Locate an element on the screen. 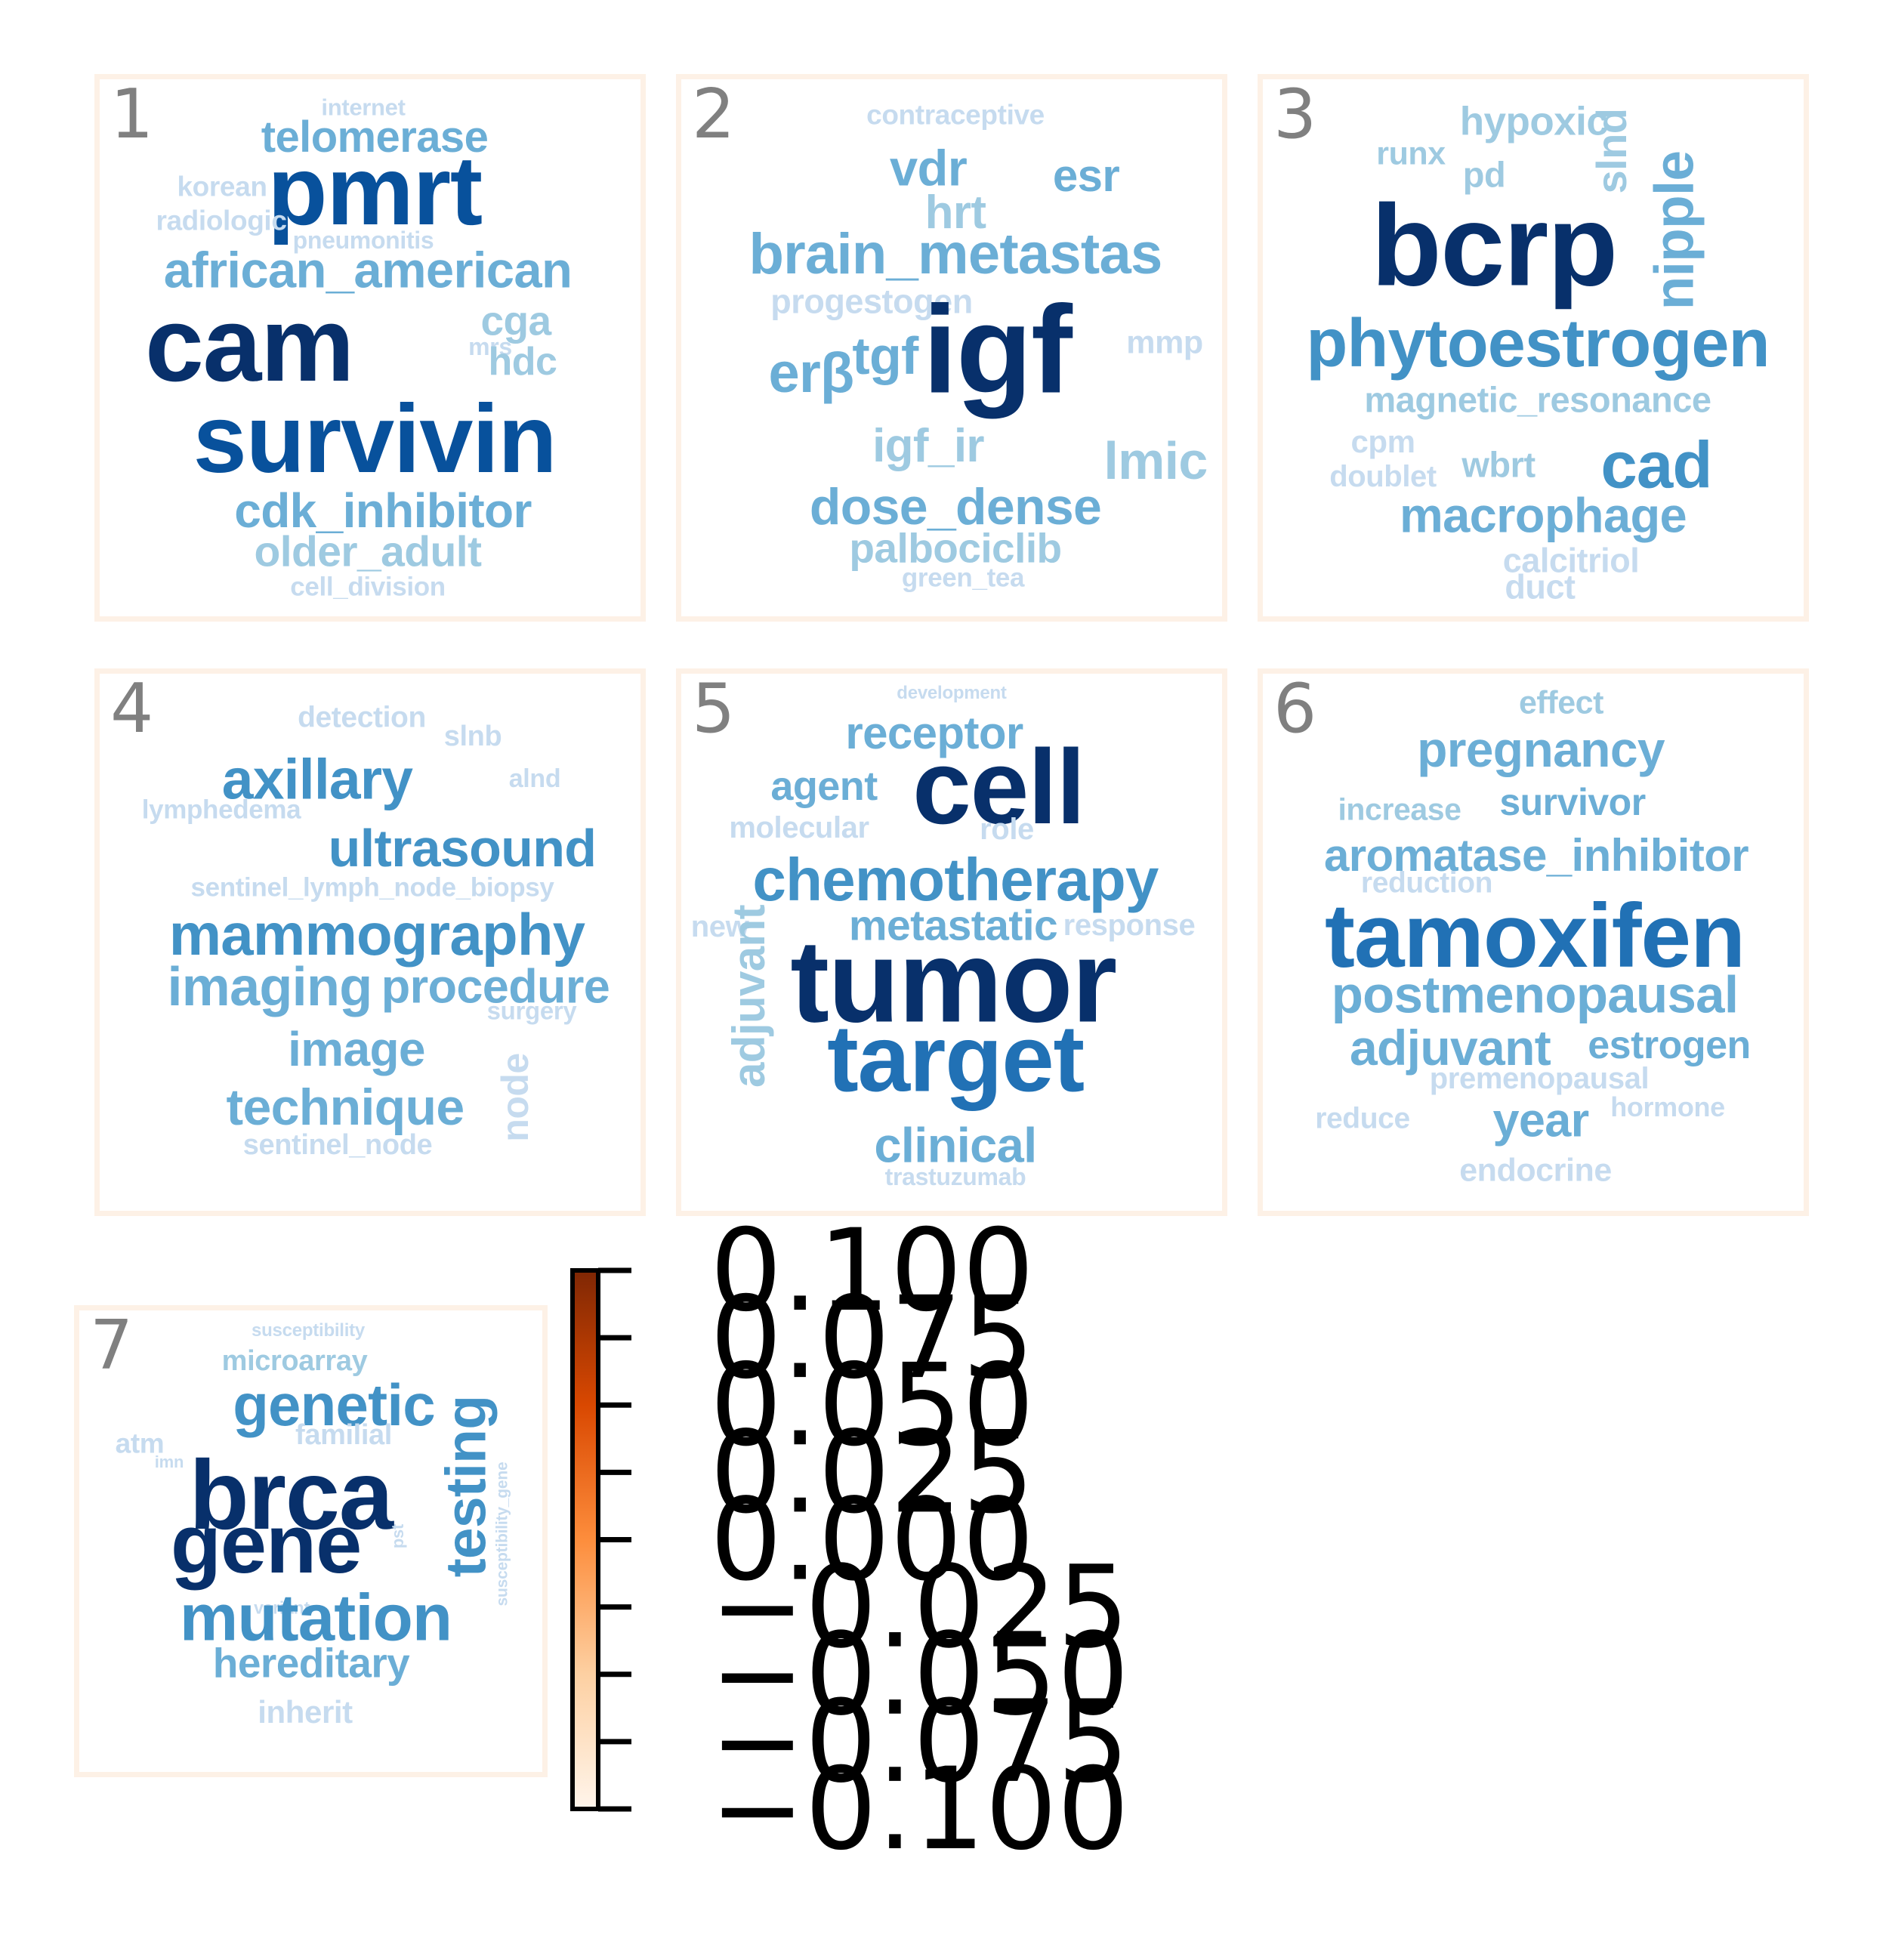  word: alnd is located at coordinates (534, 779).